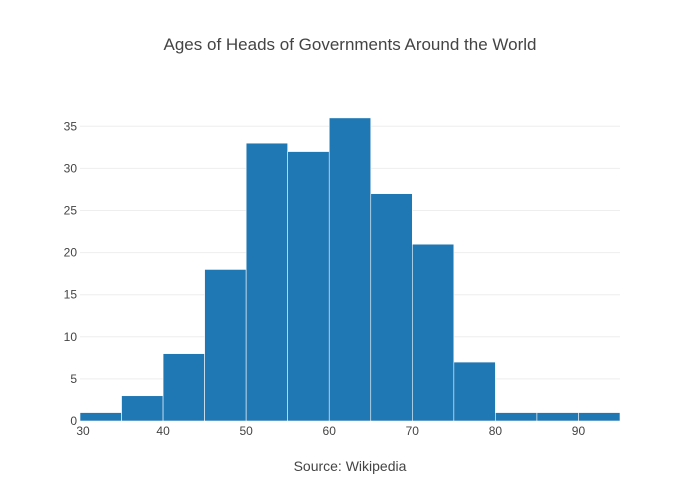  Describe the element at coordinates (71, 295) in the screenshot. I see `y-tick-label: 15` at that location.